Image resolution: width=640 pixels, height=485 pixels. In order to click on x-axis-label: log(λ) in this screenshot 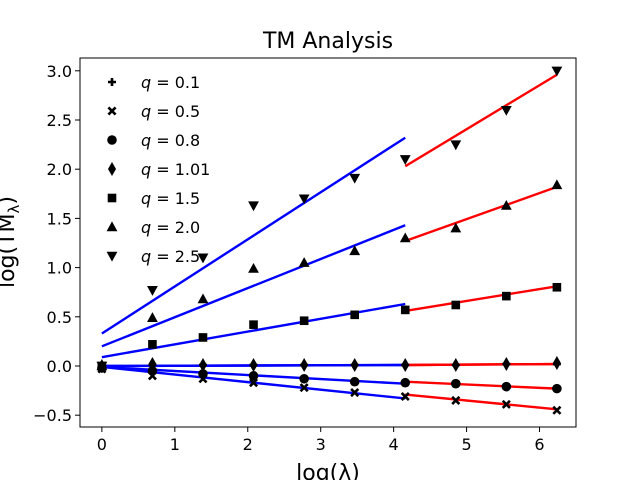, I will do `click(328, 470)`.